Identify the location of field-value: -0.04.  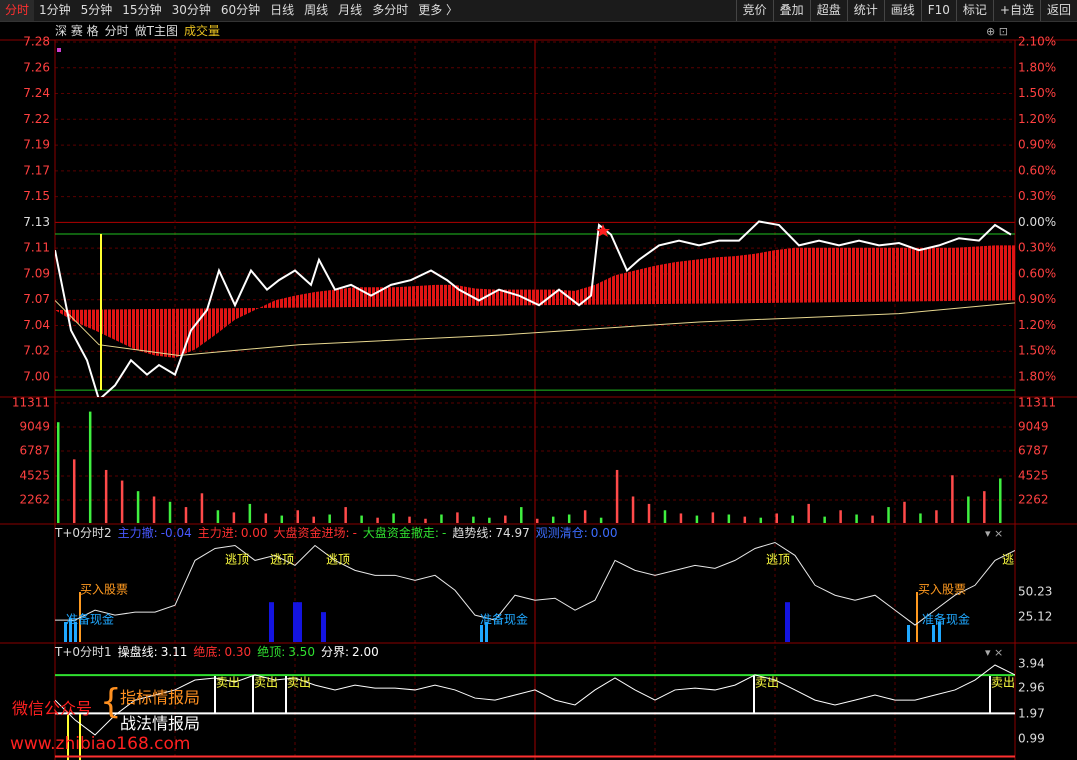
(176, 533).